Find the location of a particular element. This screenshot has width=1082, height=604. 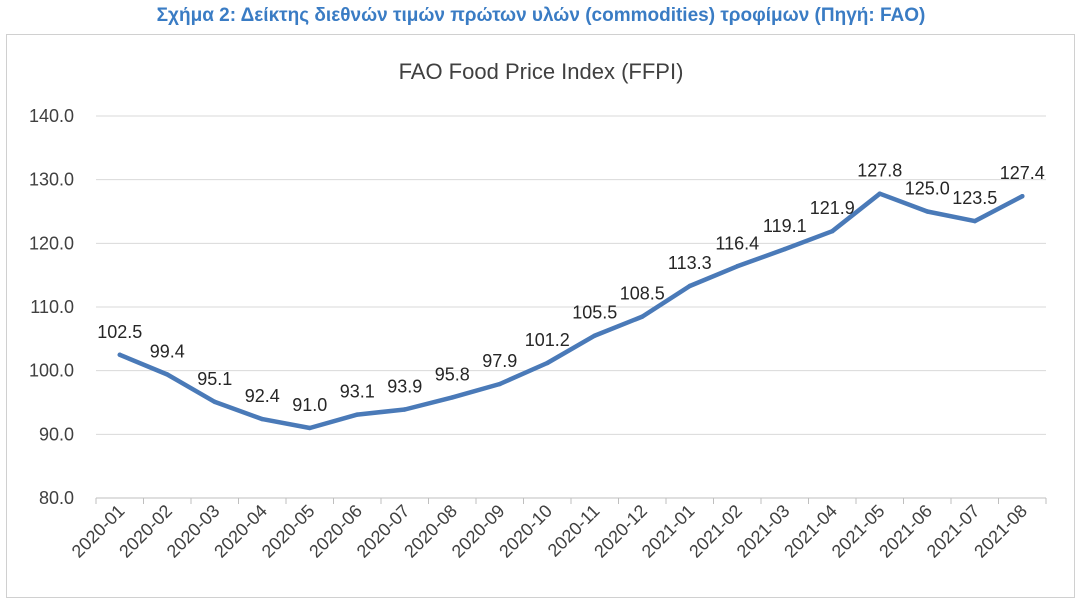

data-label: 121.9 is located at coordinates (832, 208).